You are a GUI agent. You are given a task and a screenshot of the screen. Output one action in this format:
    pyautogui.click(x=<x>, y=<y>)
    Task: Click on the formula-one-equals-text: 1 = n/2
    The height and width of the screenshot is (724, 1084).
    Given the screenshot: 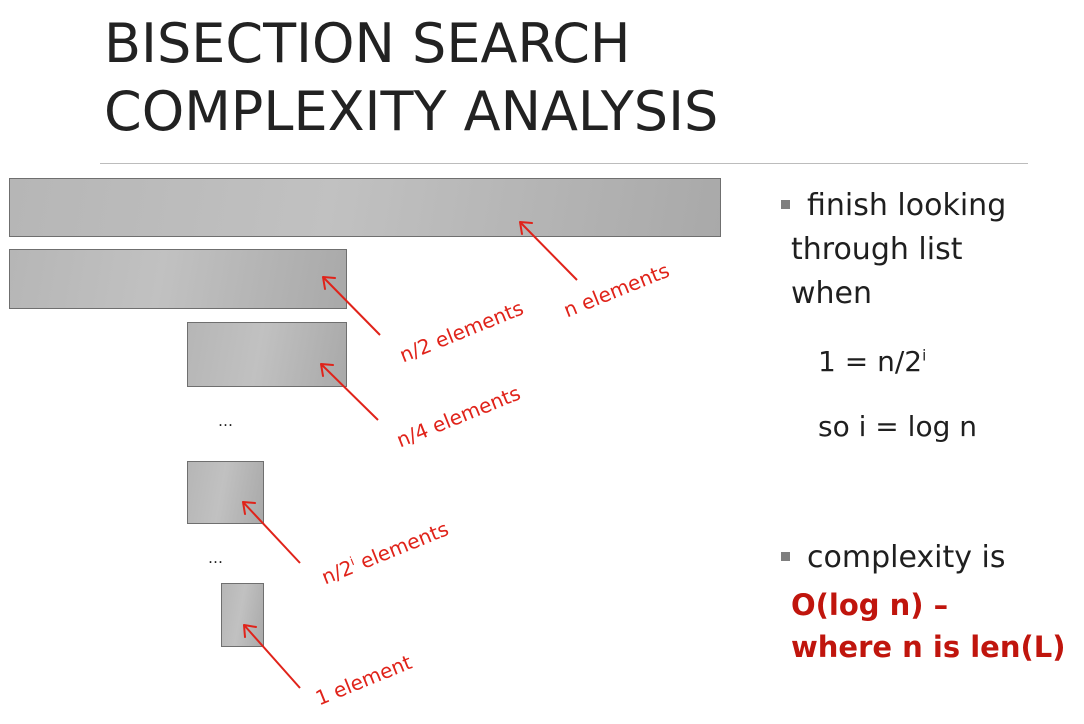 What is the action you would take?
    pyautogui.click(x=870, y=361)
    